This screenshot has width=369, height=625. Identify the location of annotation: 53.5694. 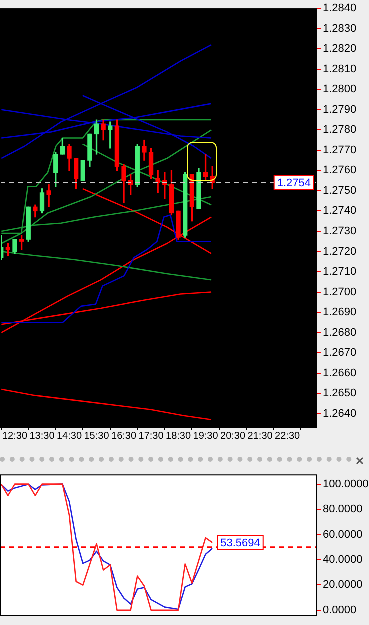
(240, 543).